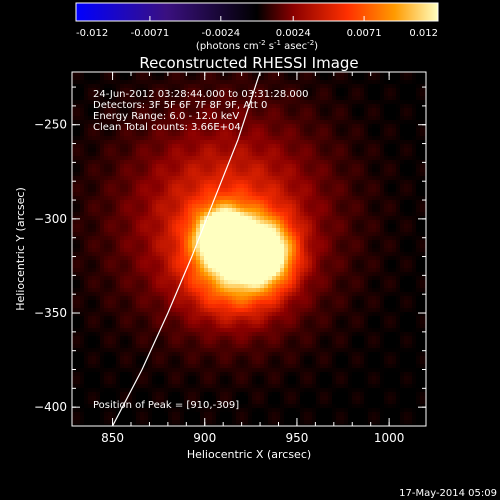  Describe the element at coordinates (248, 63) in the screenshot. I see `chart-title: Reconstructed RHESSI Image` at that location.